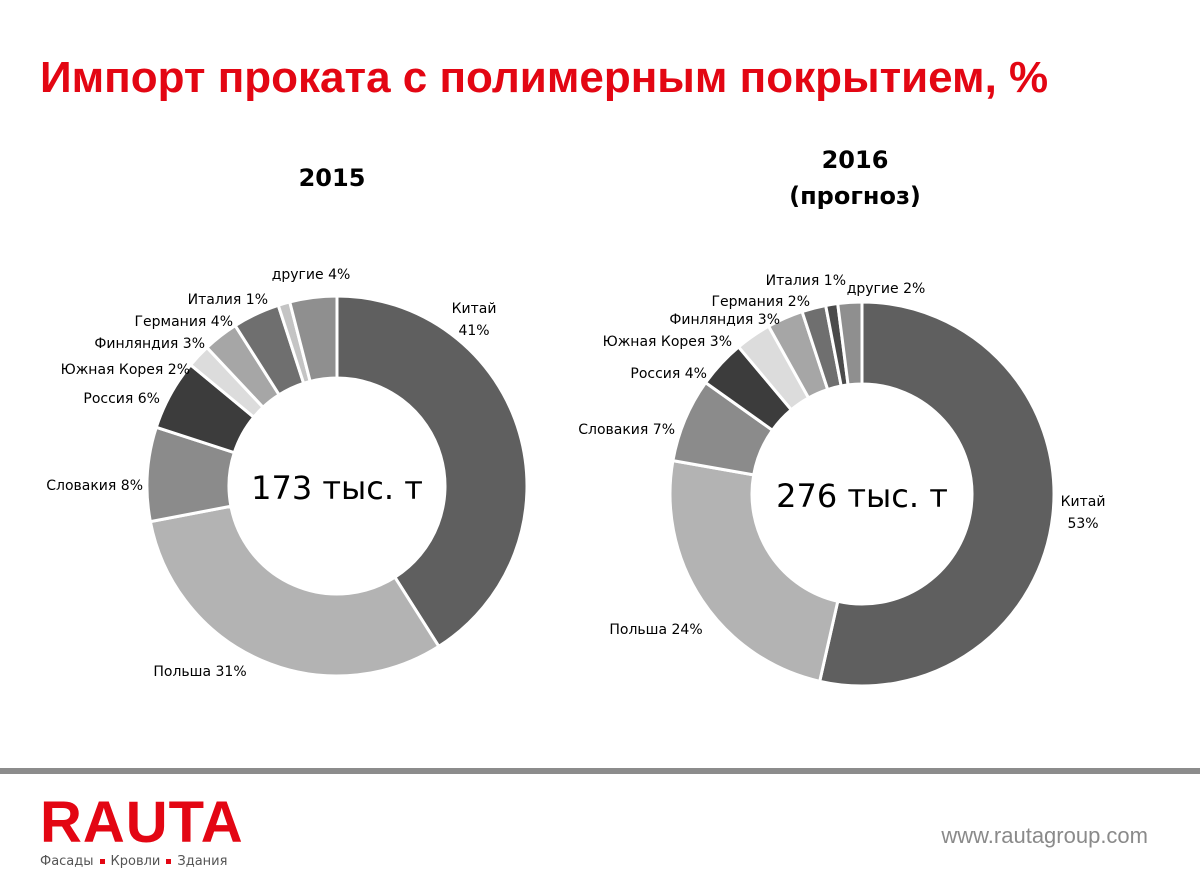 The width and height of the screenshot is (1200, 890). I want to click on slice-label-2015-7: Италия 1%, so click(228, 300).